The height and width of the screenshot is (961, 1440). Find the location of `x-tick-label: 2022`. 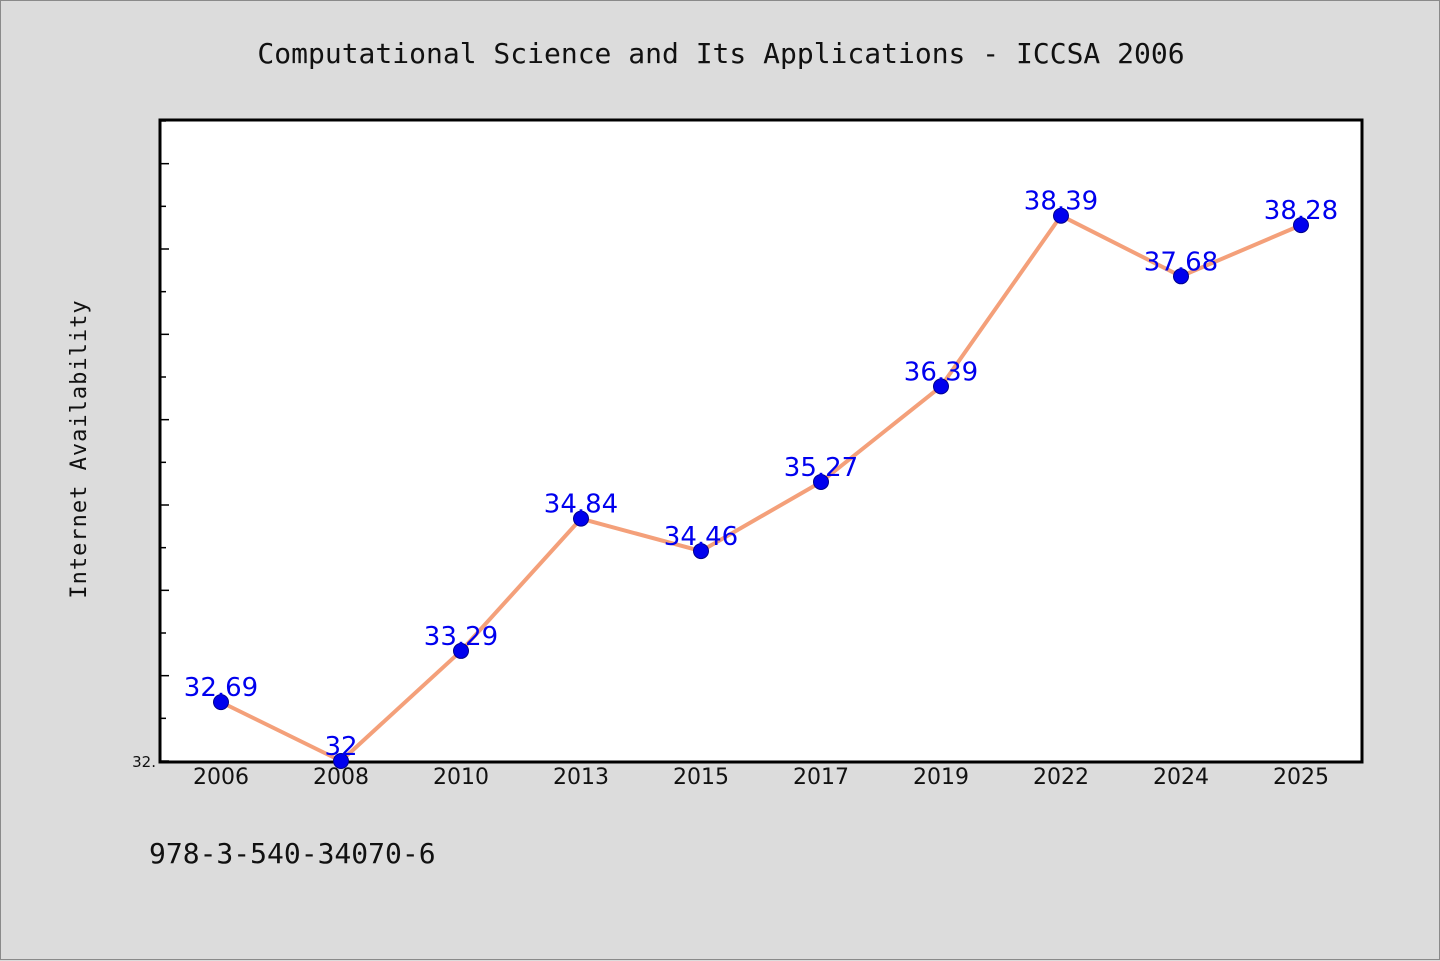

x-tick-label: 2022 is located at coordinates (1061, 777).